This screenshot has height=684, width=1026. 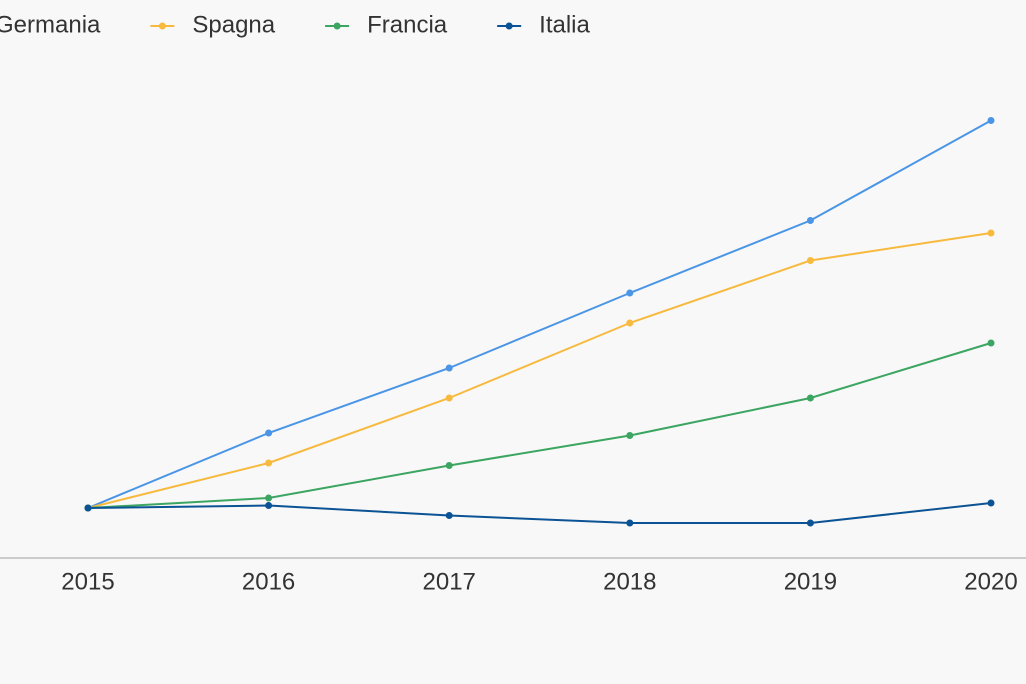 What do you see at coordinates (564, 24) in the screenshot?
I see `legend-label: Italia` at bounding box center [564, 24].